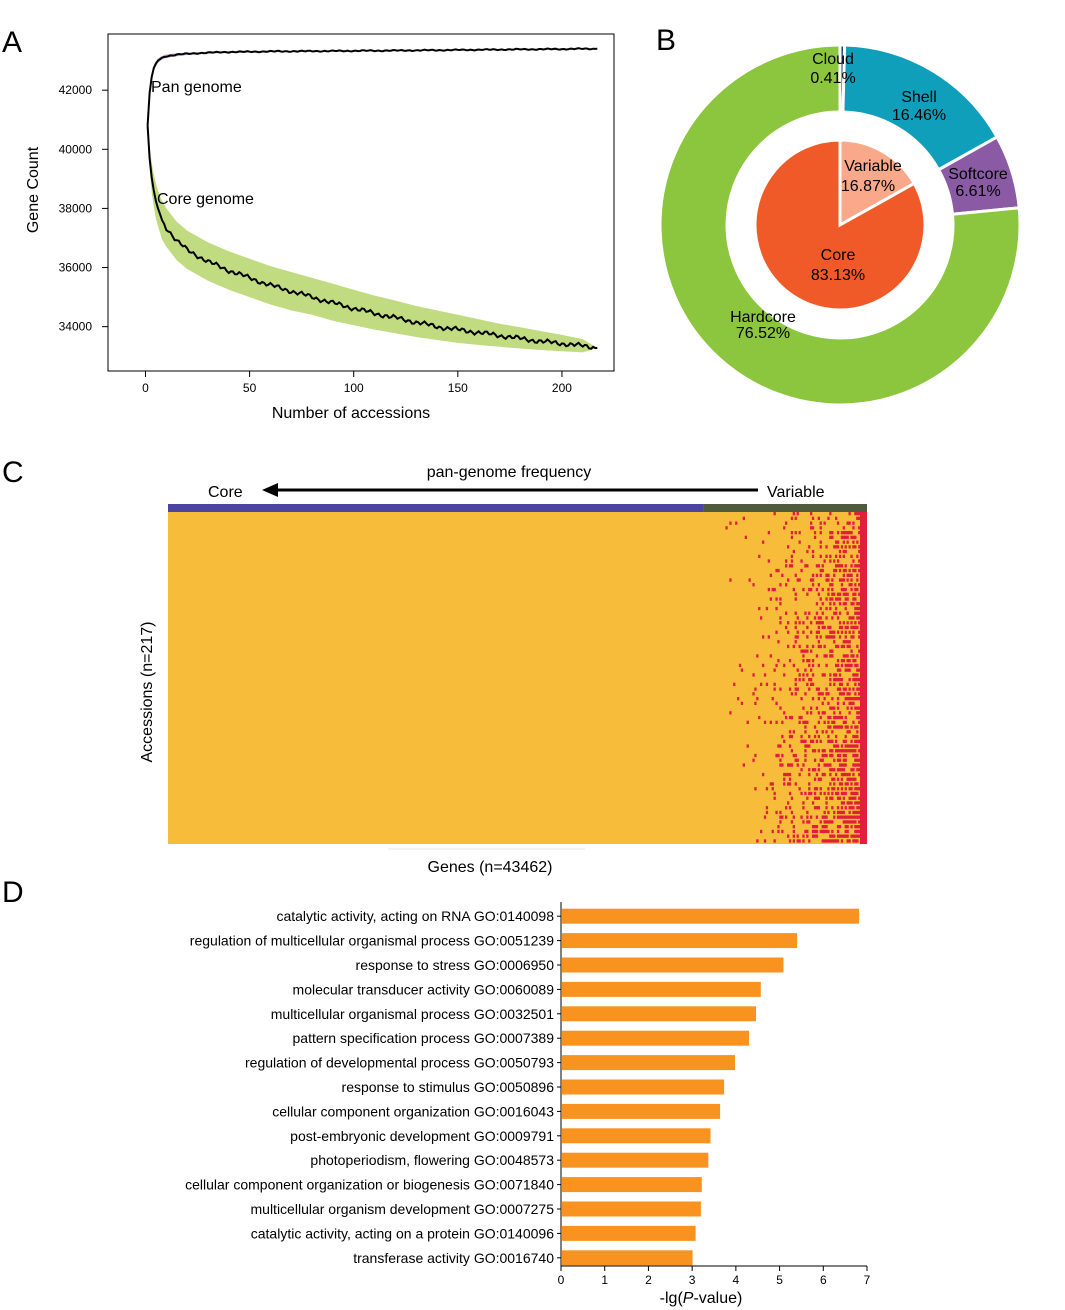  What do you see at coordinates (372, 200) in the screenshot?
I see `curve-plot-area` at bounding box center [372, 200].